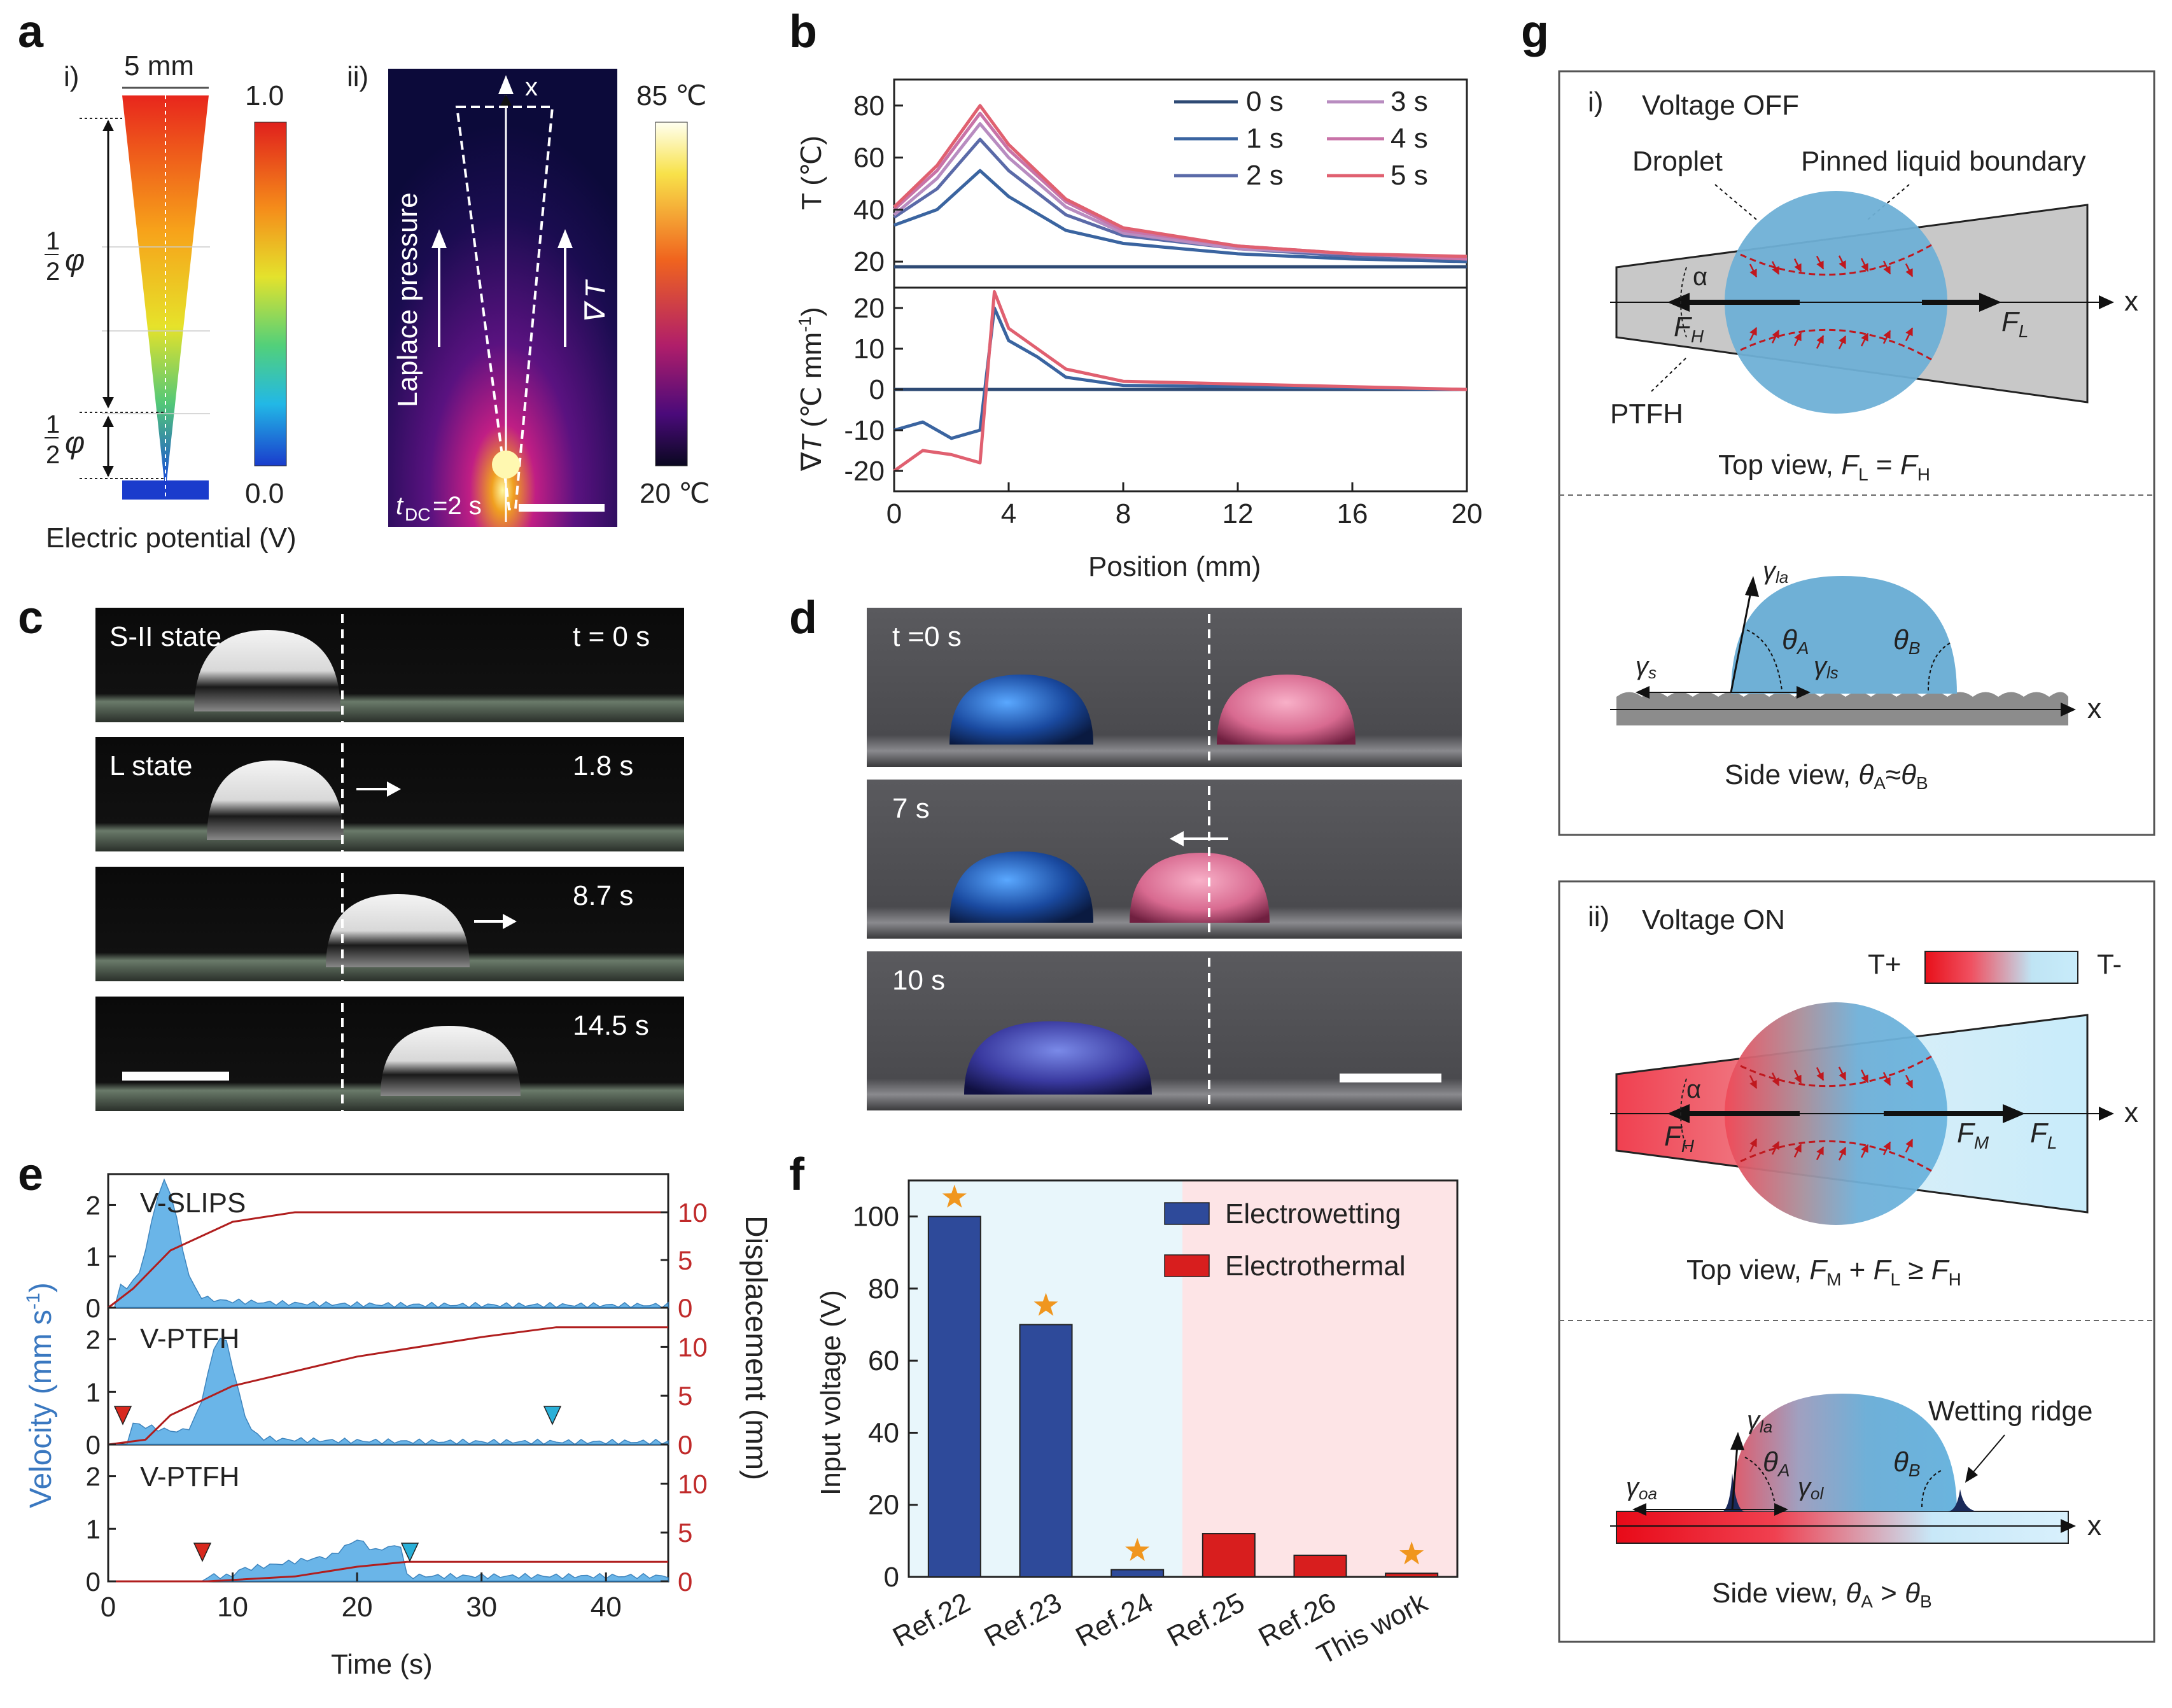 The width and height of the screenshot is (2172, 1708). I want to click on chart-f-ylabel: Input voltage (V), so click(830, 1392).